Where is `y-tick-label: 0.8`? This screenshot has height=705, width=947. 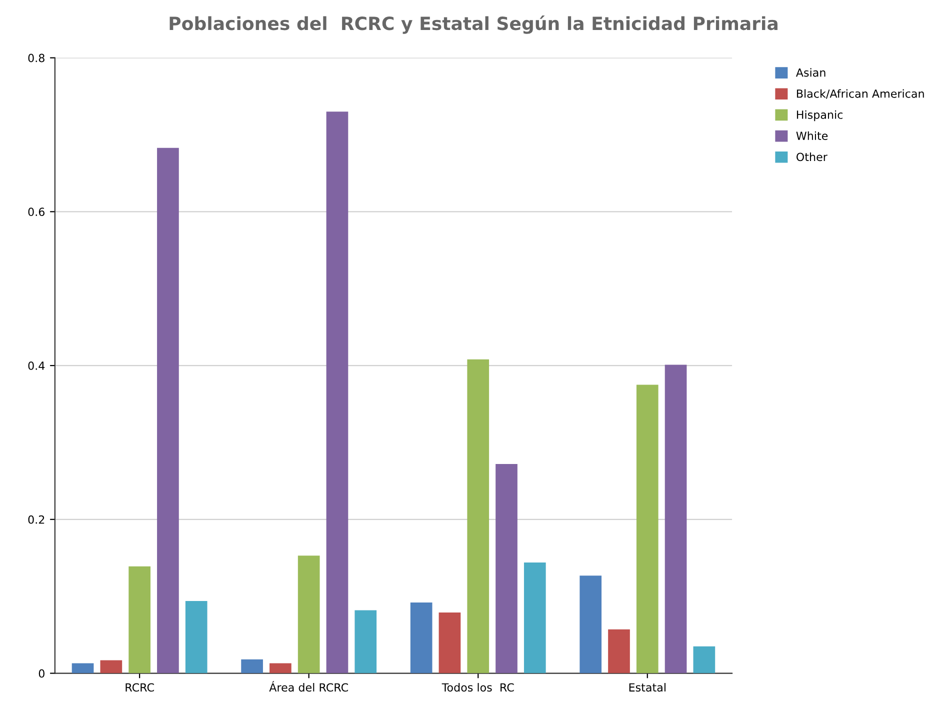
y-tick-label: 0.8 is located at coordinates (36, 58).